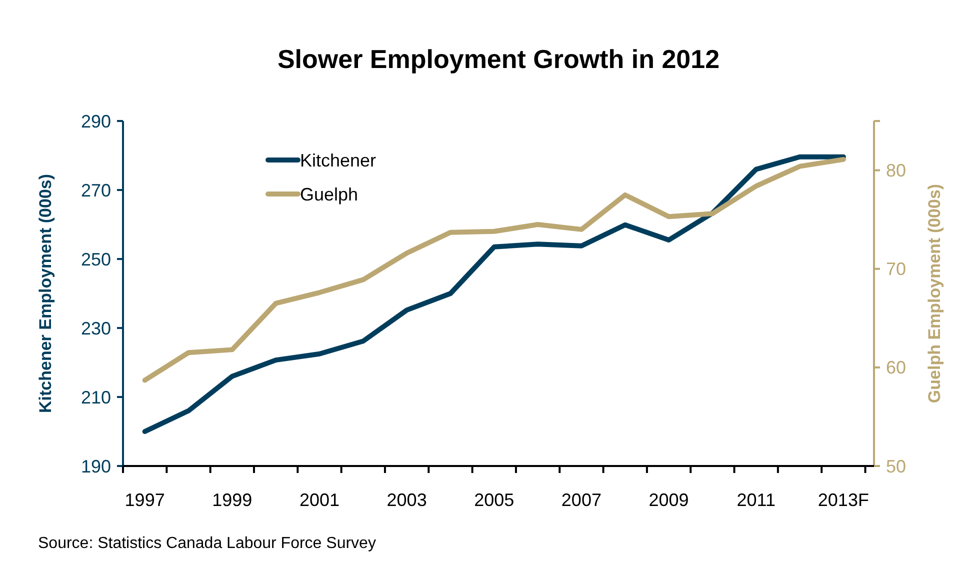  Describe the element at coordinates (581, 500) in the screenshot. I see `x-tick-label: 2007` at that location.